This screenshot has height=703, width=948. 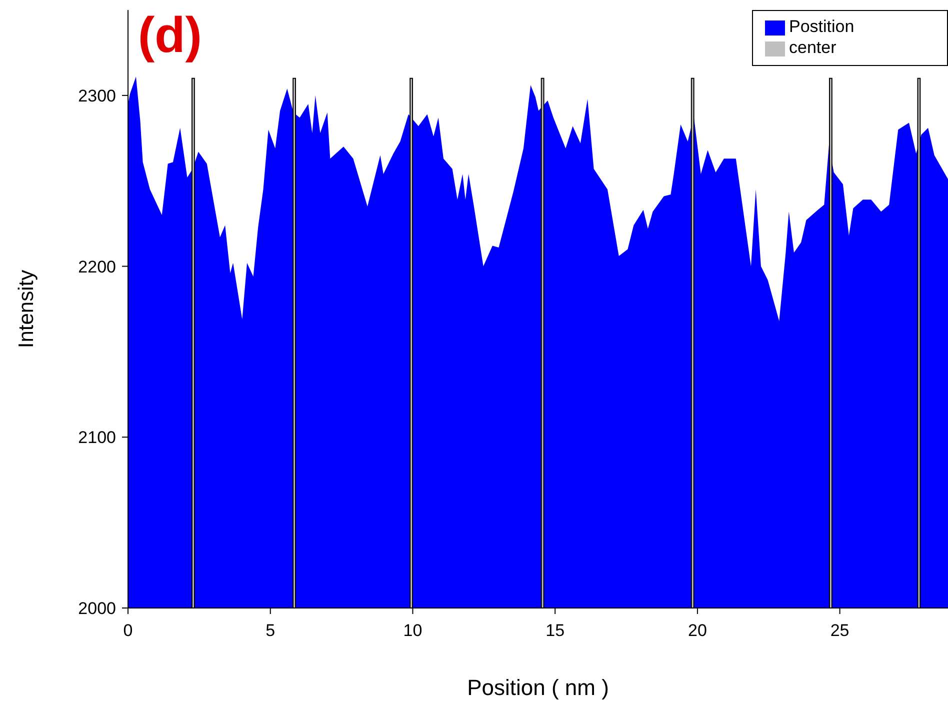 I want to click on x-tick-label: 5, so click(x=271, y=630).